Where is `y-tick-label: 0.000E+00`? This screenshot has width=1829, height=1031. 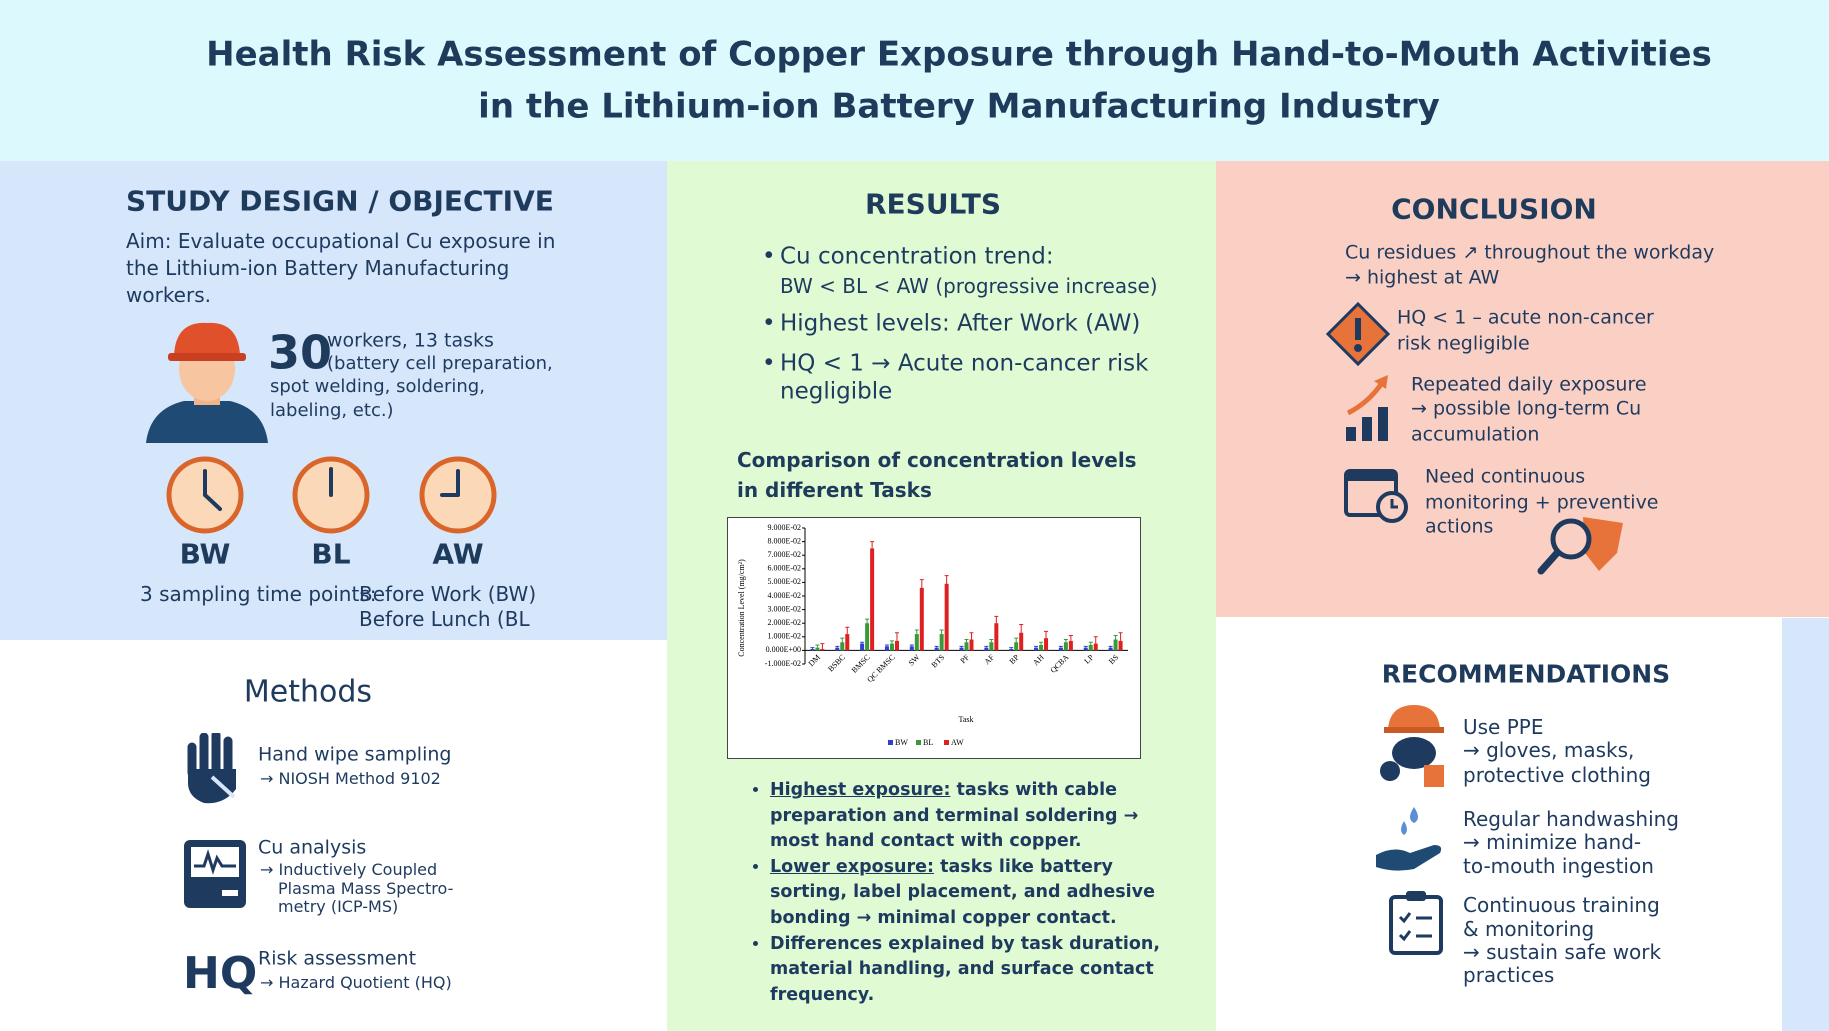
y-tick-label: 0.000E+00 is located at coordinates (783, 649).